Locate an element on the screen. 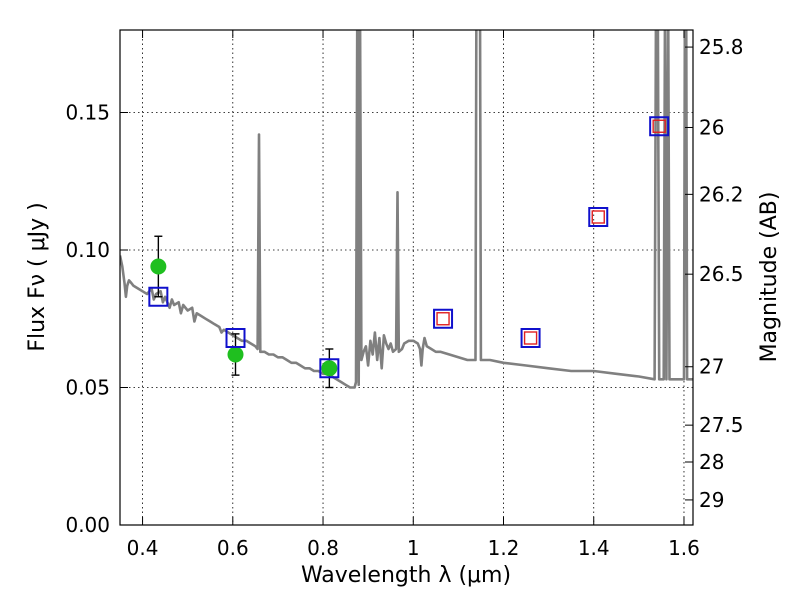  magnitude-tick-label: 27 is located at coordinates (711, 367).